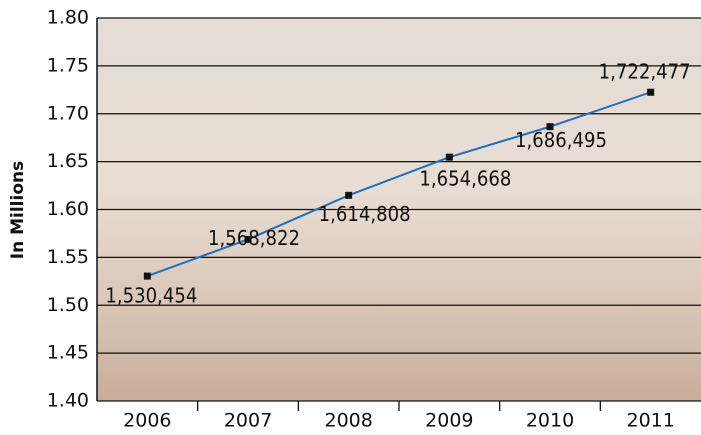 This screenshot has width=701, height=435. Describe the element at coordinates (68, 209) in the screenshot. I see `y-tick-label: 1.60` at that location.